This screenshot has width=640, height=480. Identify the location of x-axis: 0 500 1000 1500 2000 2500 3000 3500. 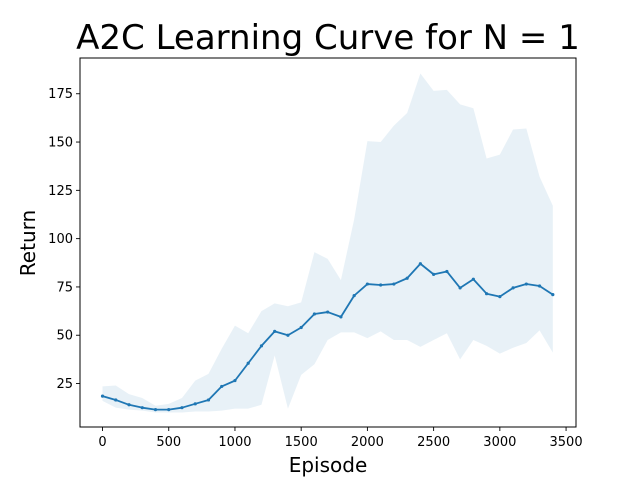
(340, 438).